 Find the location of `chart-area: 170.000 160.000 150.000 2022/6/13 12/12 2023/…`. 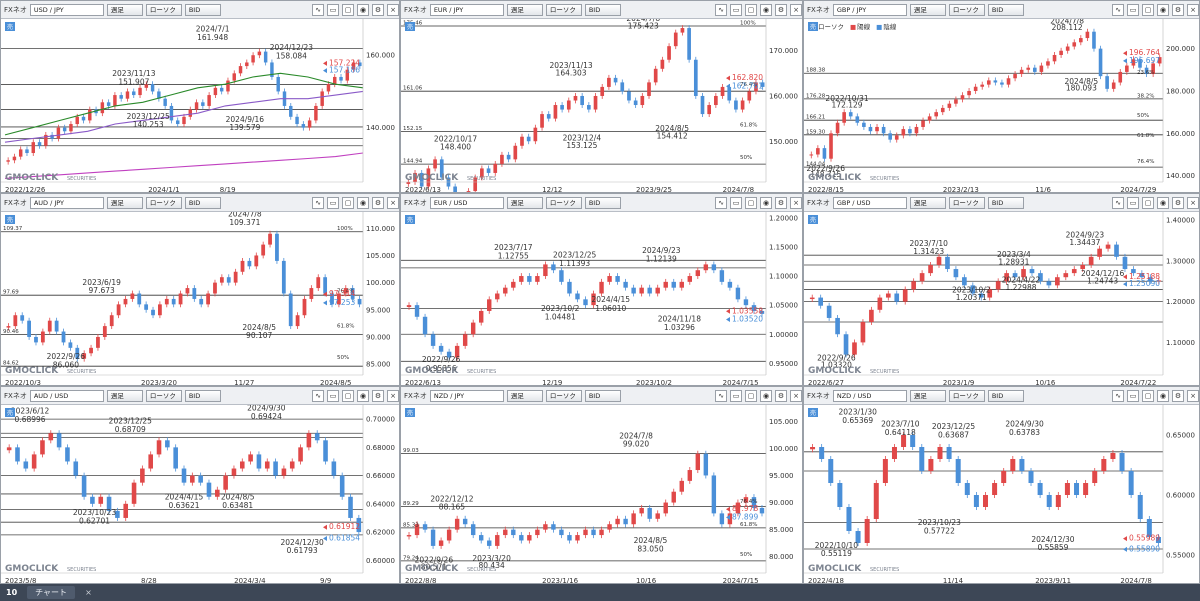

chart-area: 170.000 160.000 150.000 2022/6/13 12/12 2023/… is located at coordinates (601, 105).